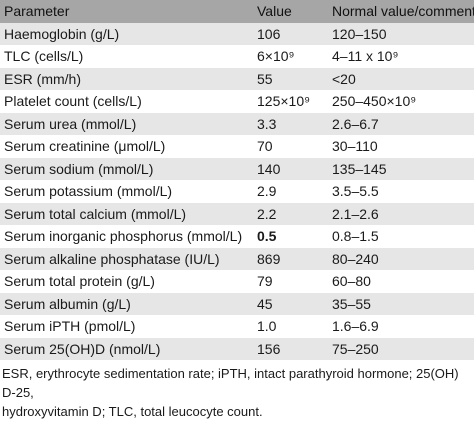  Describe the element at coordinates (269, 348) in the screenshot. I see `value-cell: 156` at that location.